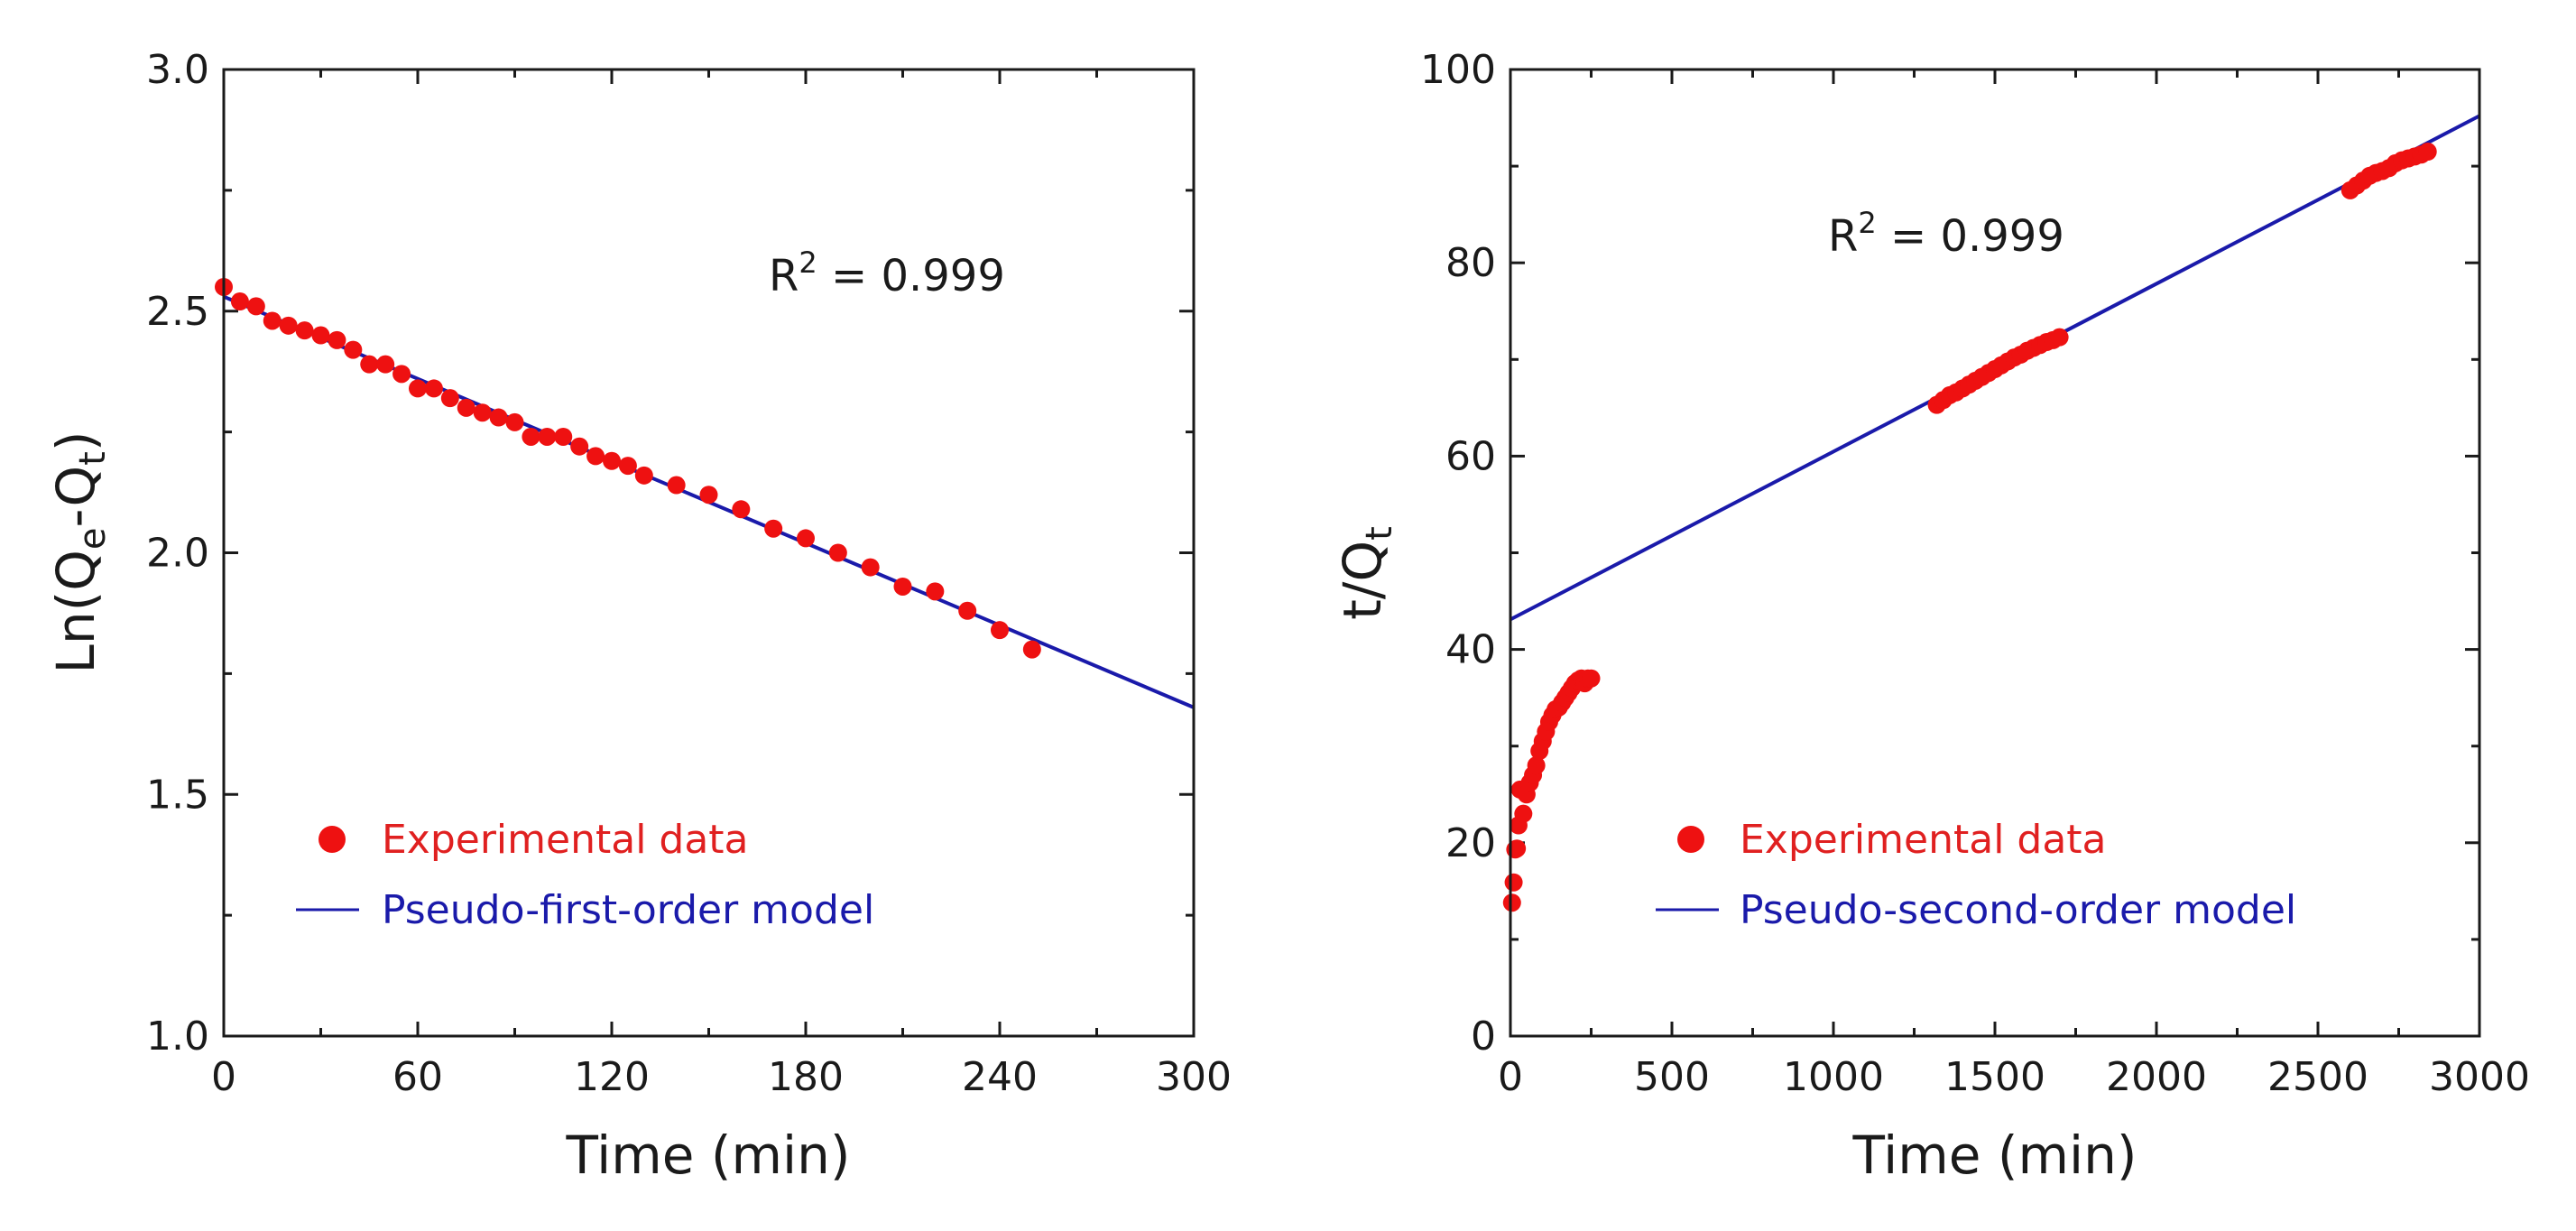 The width and height of the screenshot is (2576, 1231). What do you see at coordinates (2018, 910) in the screenshot?
I see `legend-label-model: Pseudo-second-order model` at bounding box center [2018, 910].